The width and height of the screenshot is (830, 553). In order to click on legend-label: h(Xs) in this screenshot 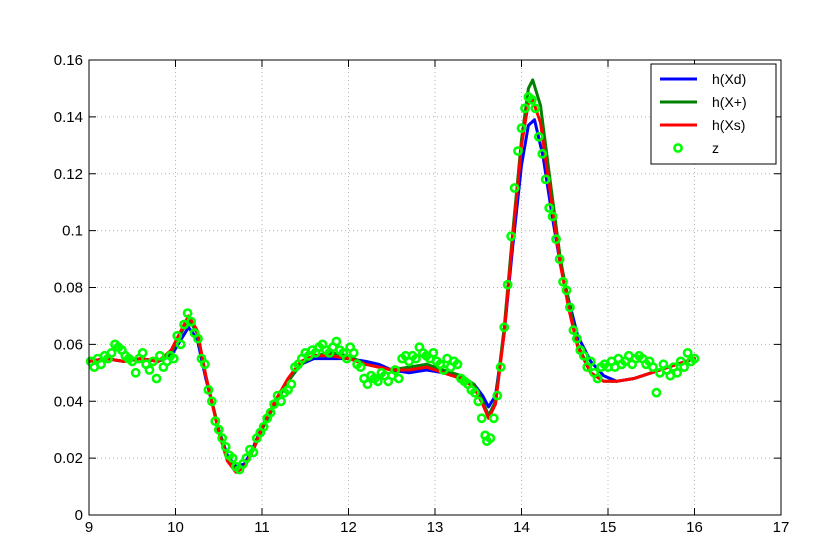, I will do `click(728, 125)`.